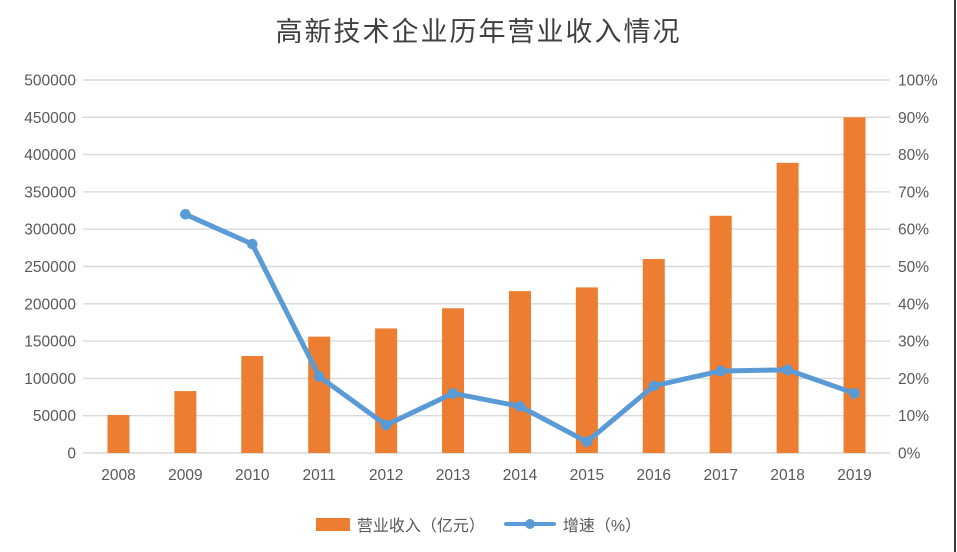 The width and height of the screenshot is (957, 552). I want to click on revenue-bar-2012, so click(386, 390).